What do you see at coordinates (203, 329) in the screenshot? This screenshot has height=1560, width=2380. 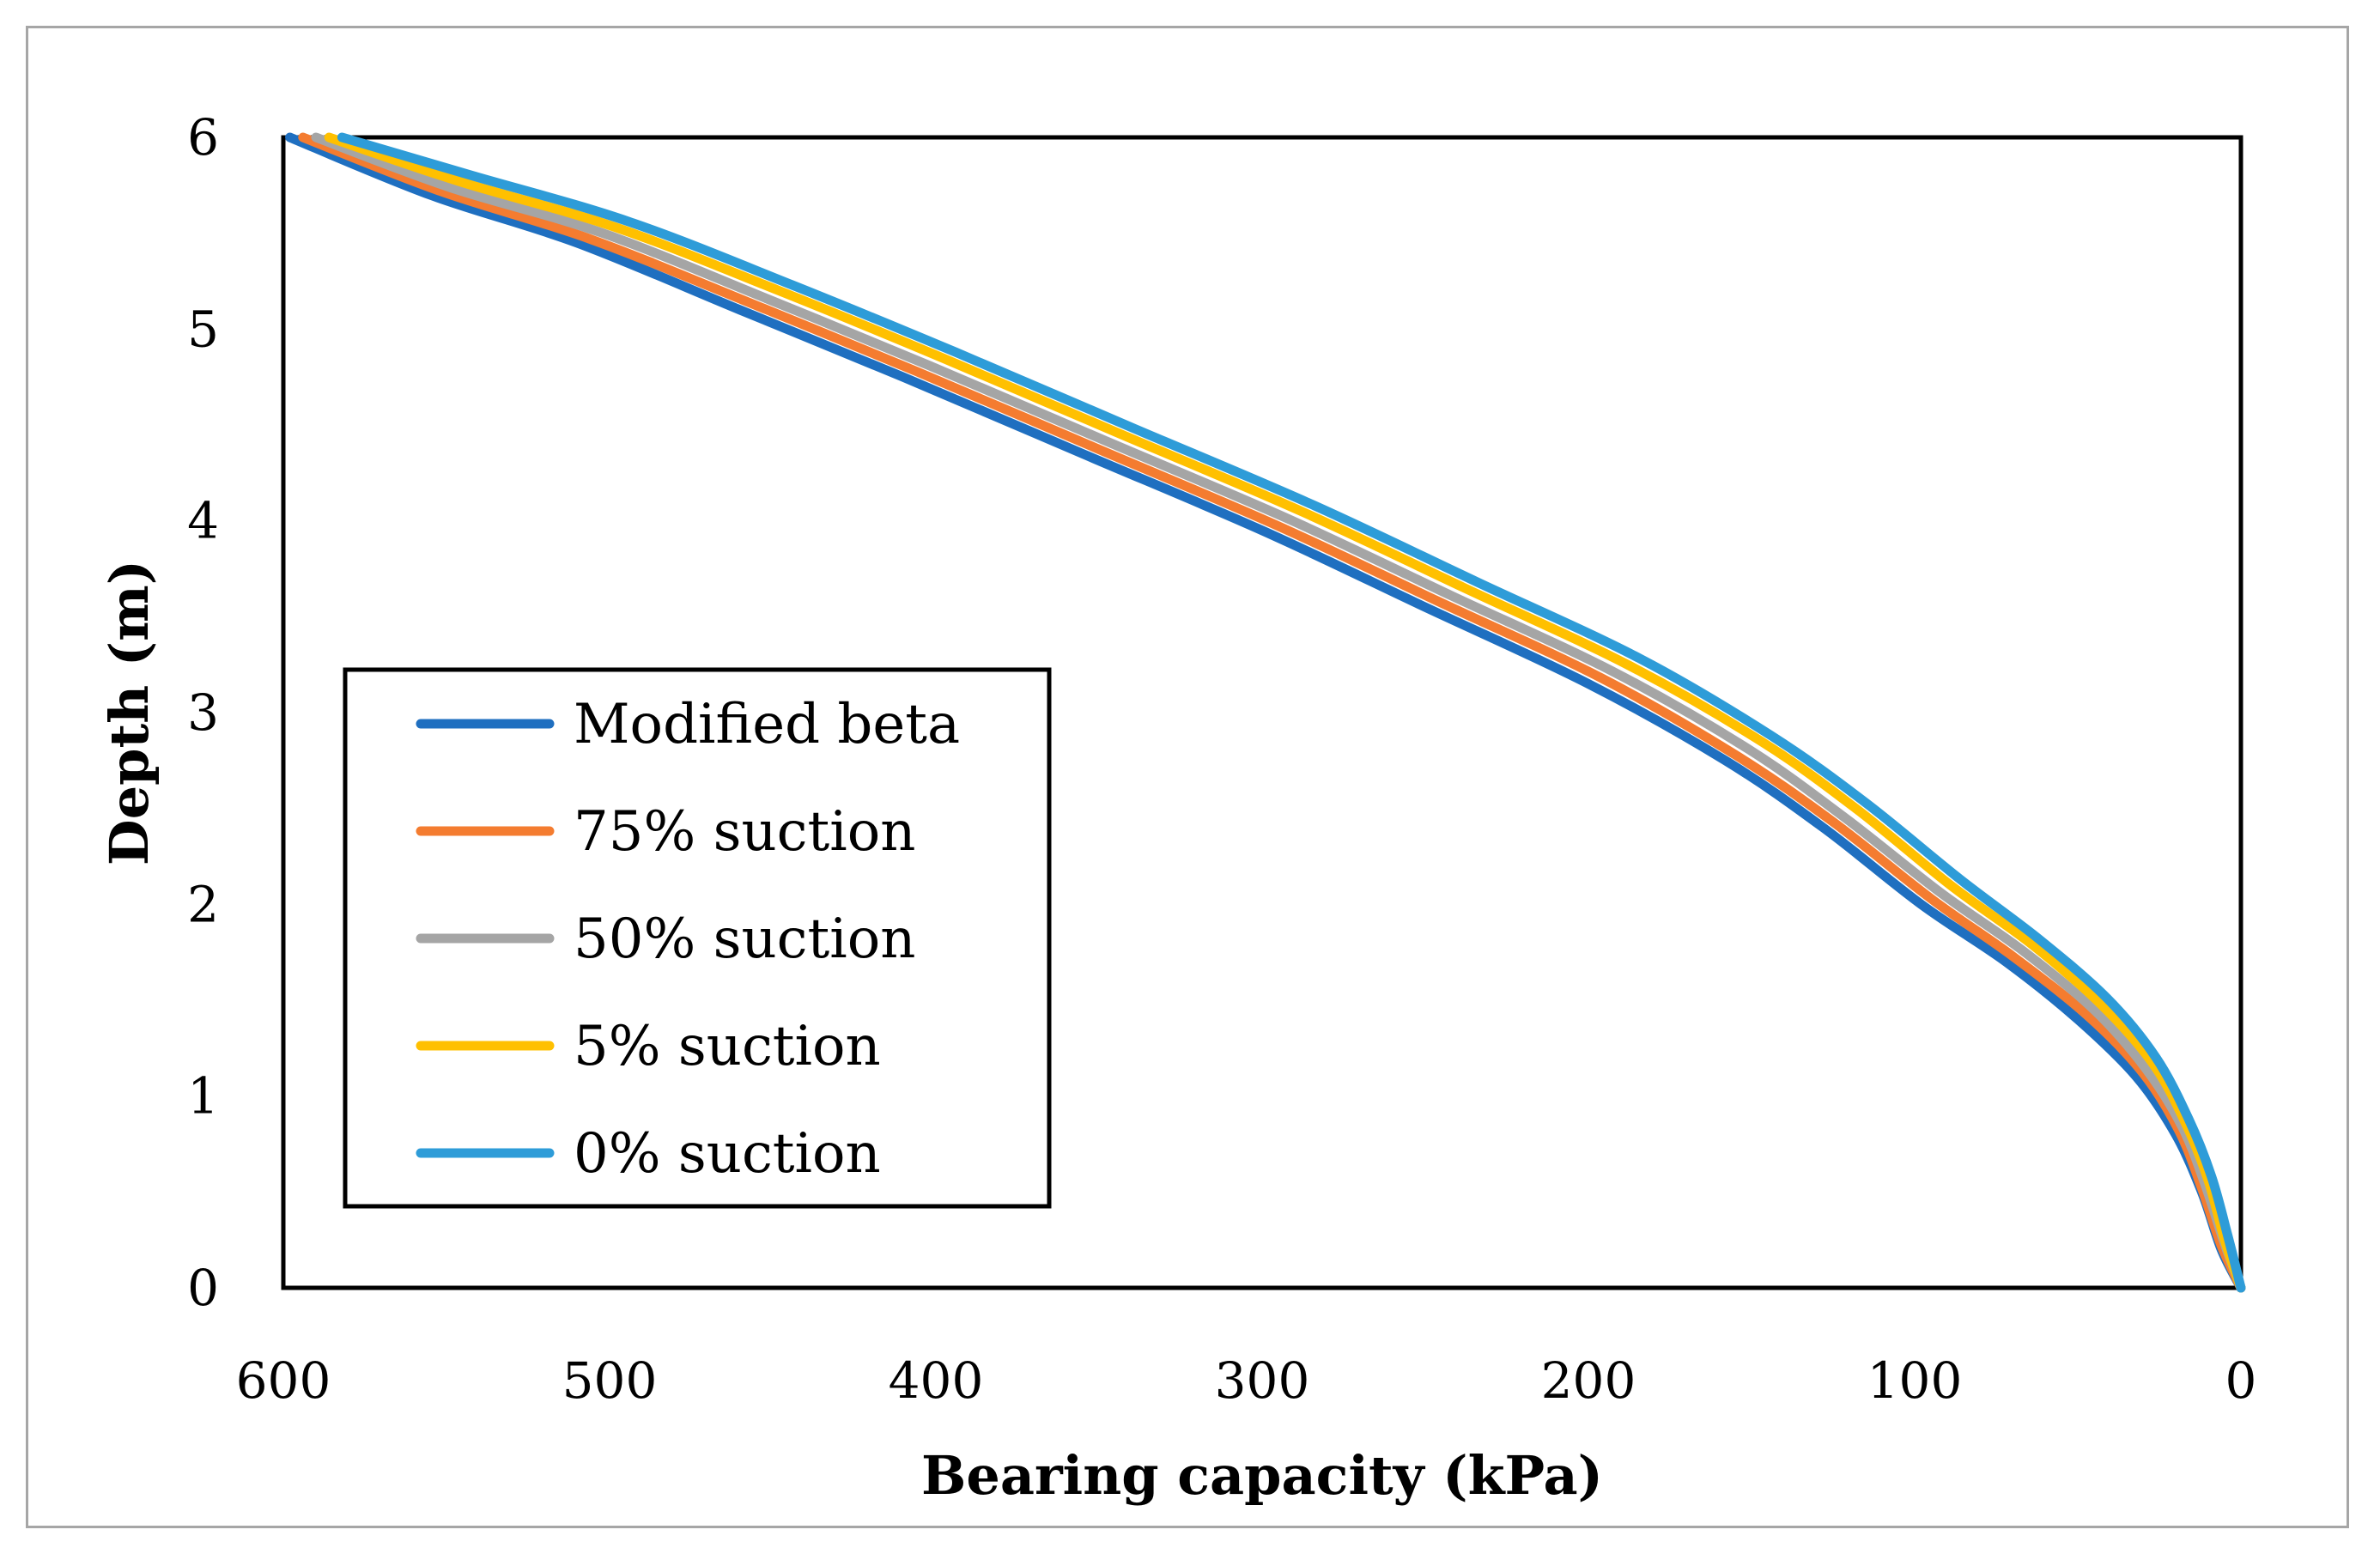 I see `y-tick-label: 5` at bounding box center [203, 329].